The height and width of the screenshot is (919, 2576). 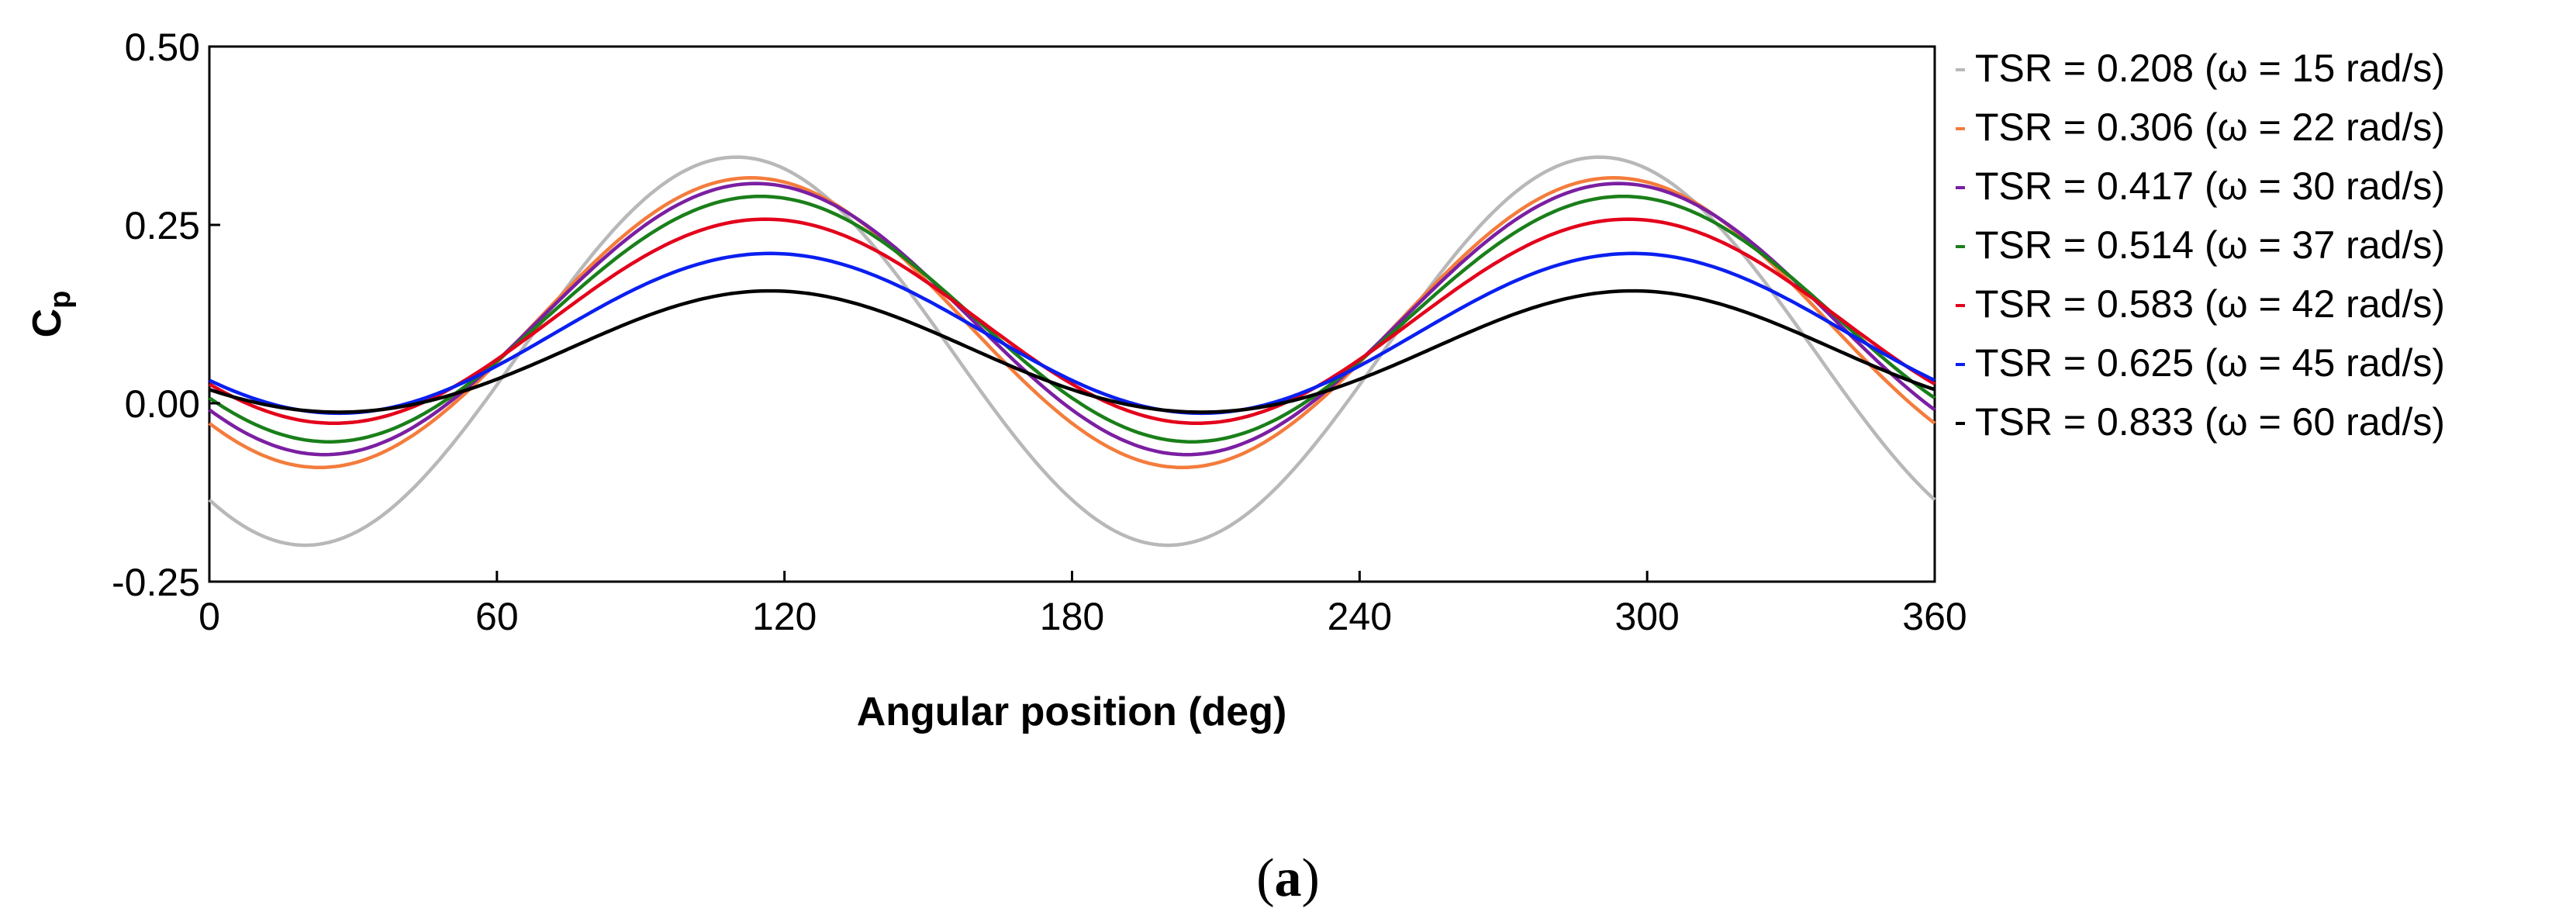 I want to click on legend-label: TSR = 0.514 (ω = 37 rad/s), so click(x=2210, y=245).